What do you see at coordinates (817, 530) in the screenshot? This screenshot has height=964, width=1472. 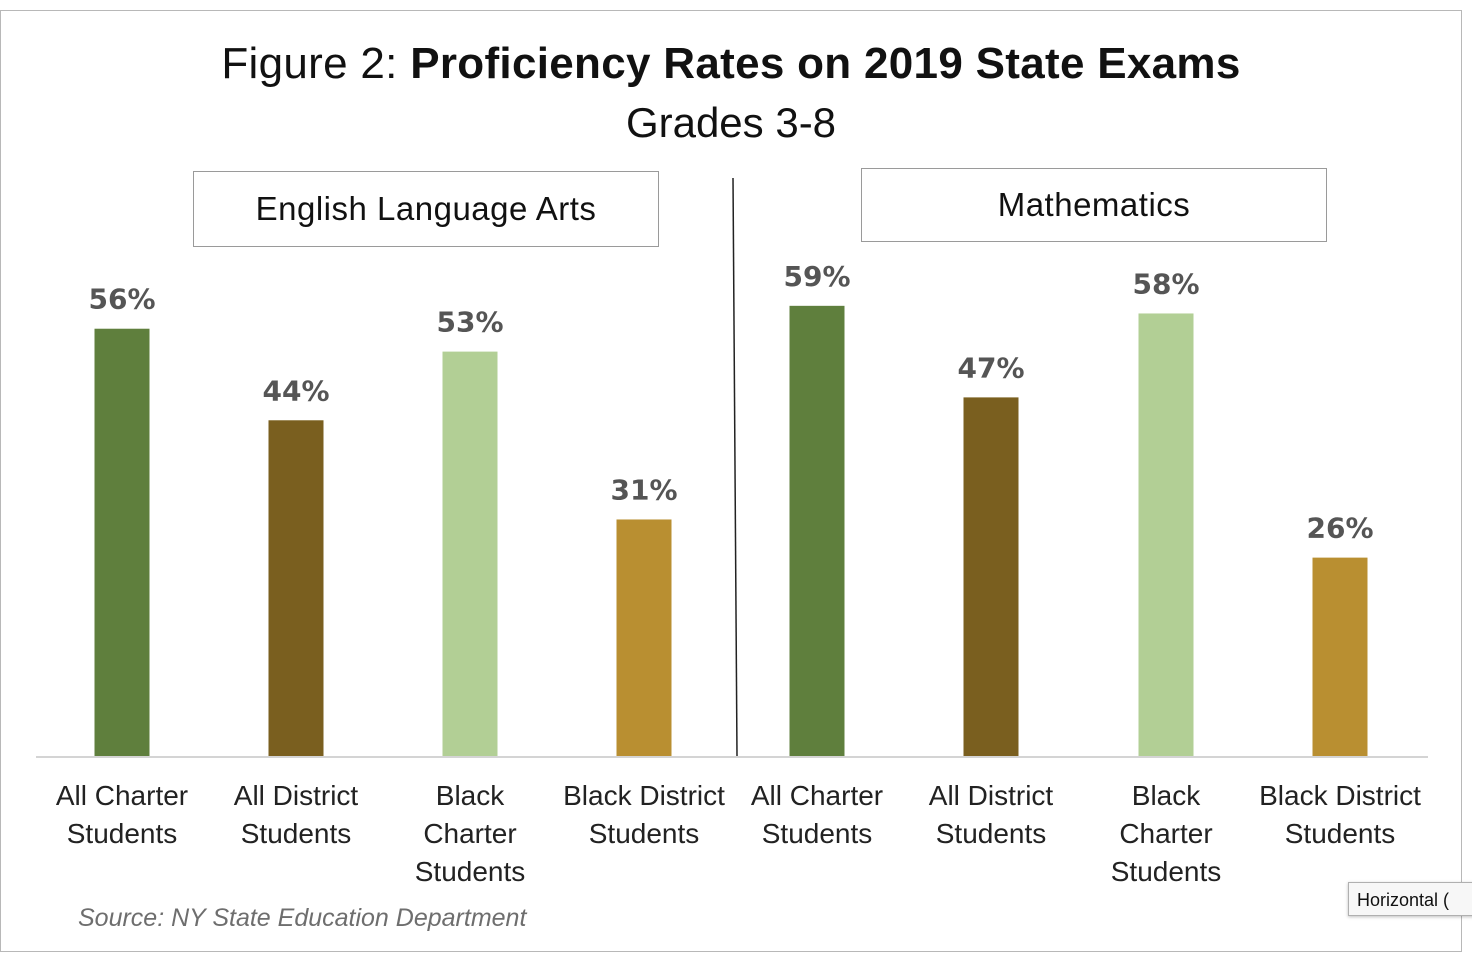 I see `bar-math-all-charter` at bounding box center [817, 530].